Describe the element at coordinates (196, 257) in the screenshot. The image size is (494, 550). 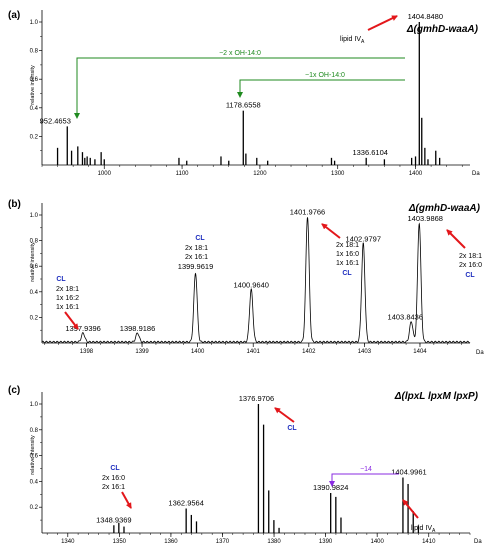
I see `g2-line-2: 2x 16:1` at that location.